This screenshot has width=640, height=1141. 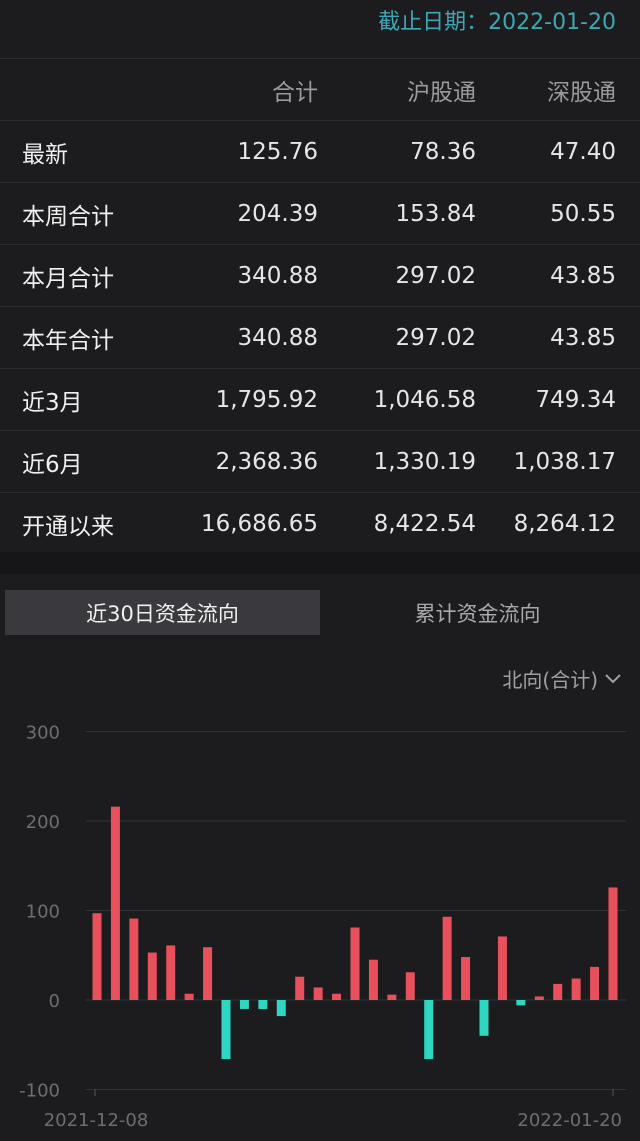 I want to click on row-label: 开通以来, so click(x=68, y=526).